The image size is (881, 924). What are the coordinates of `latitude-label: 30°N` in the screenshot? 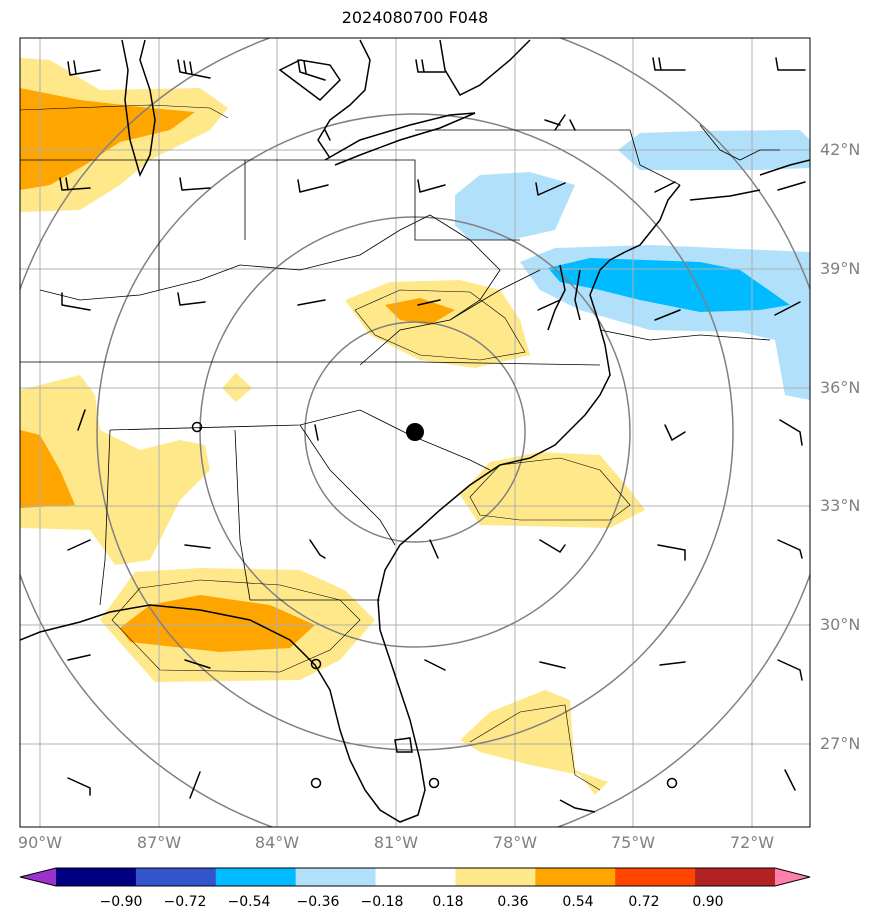 It's located at (840, 624).